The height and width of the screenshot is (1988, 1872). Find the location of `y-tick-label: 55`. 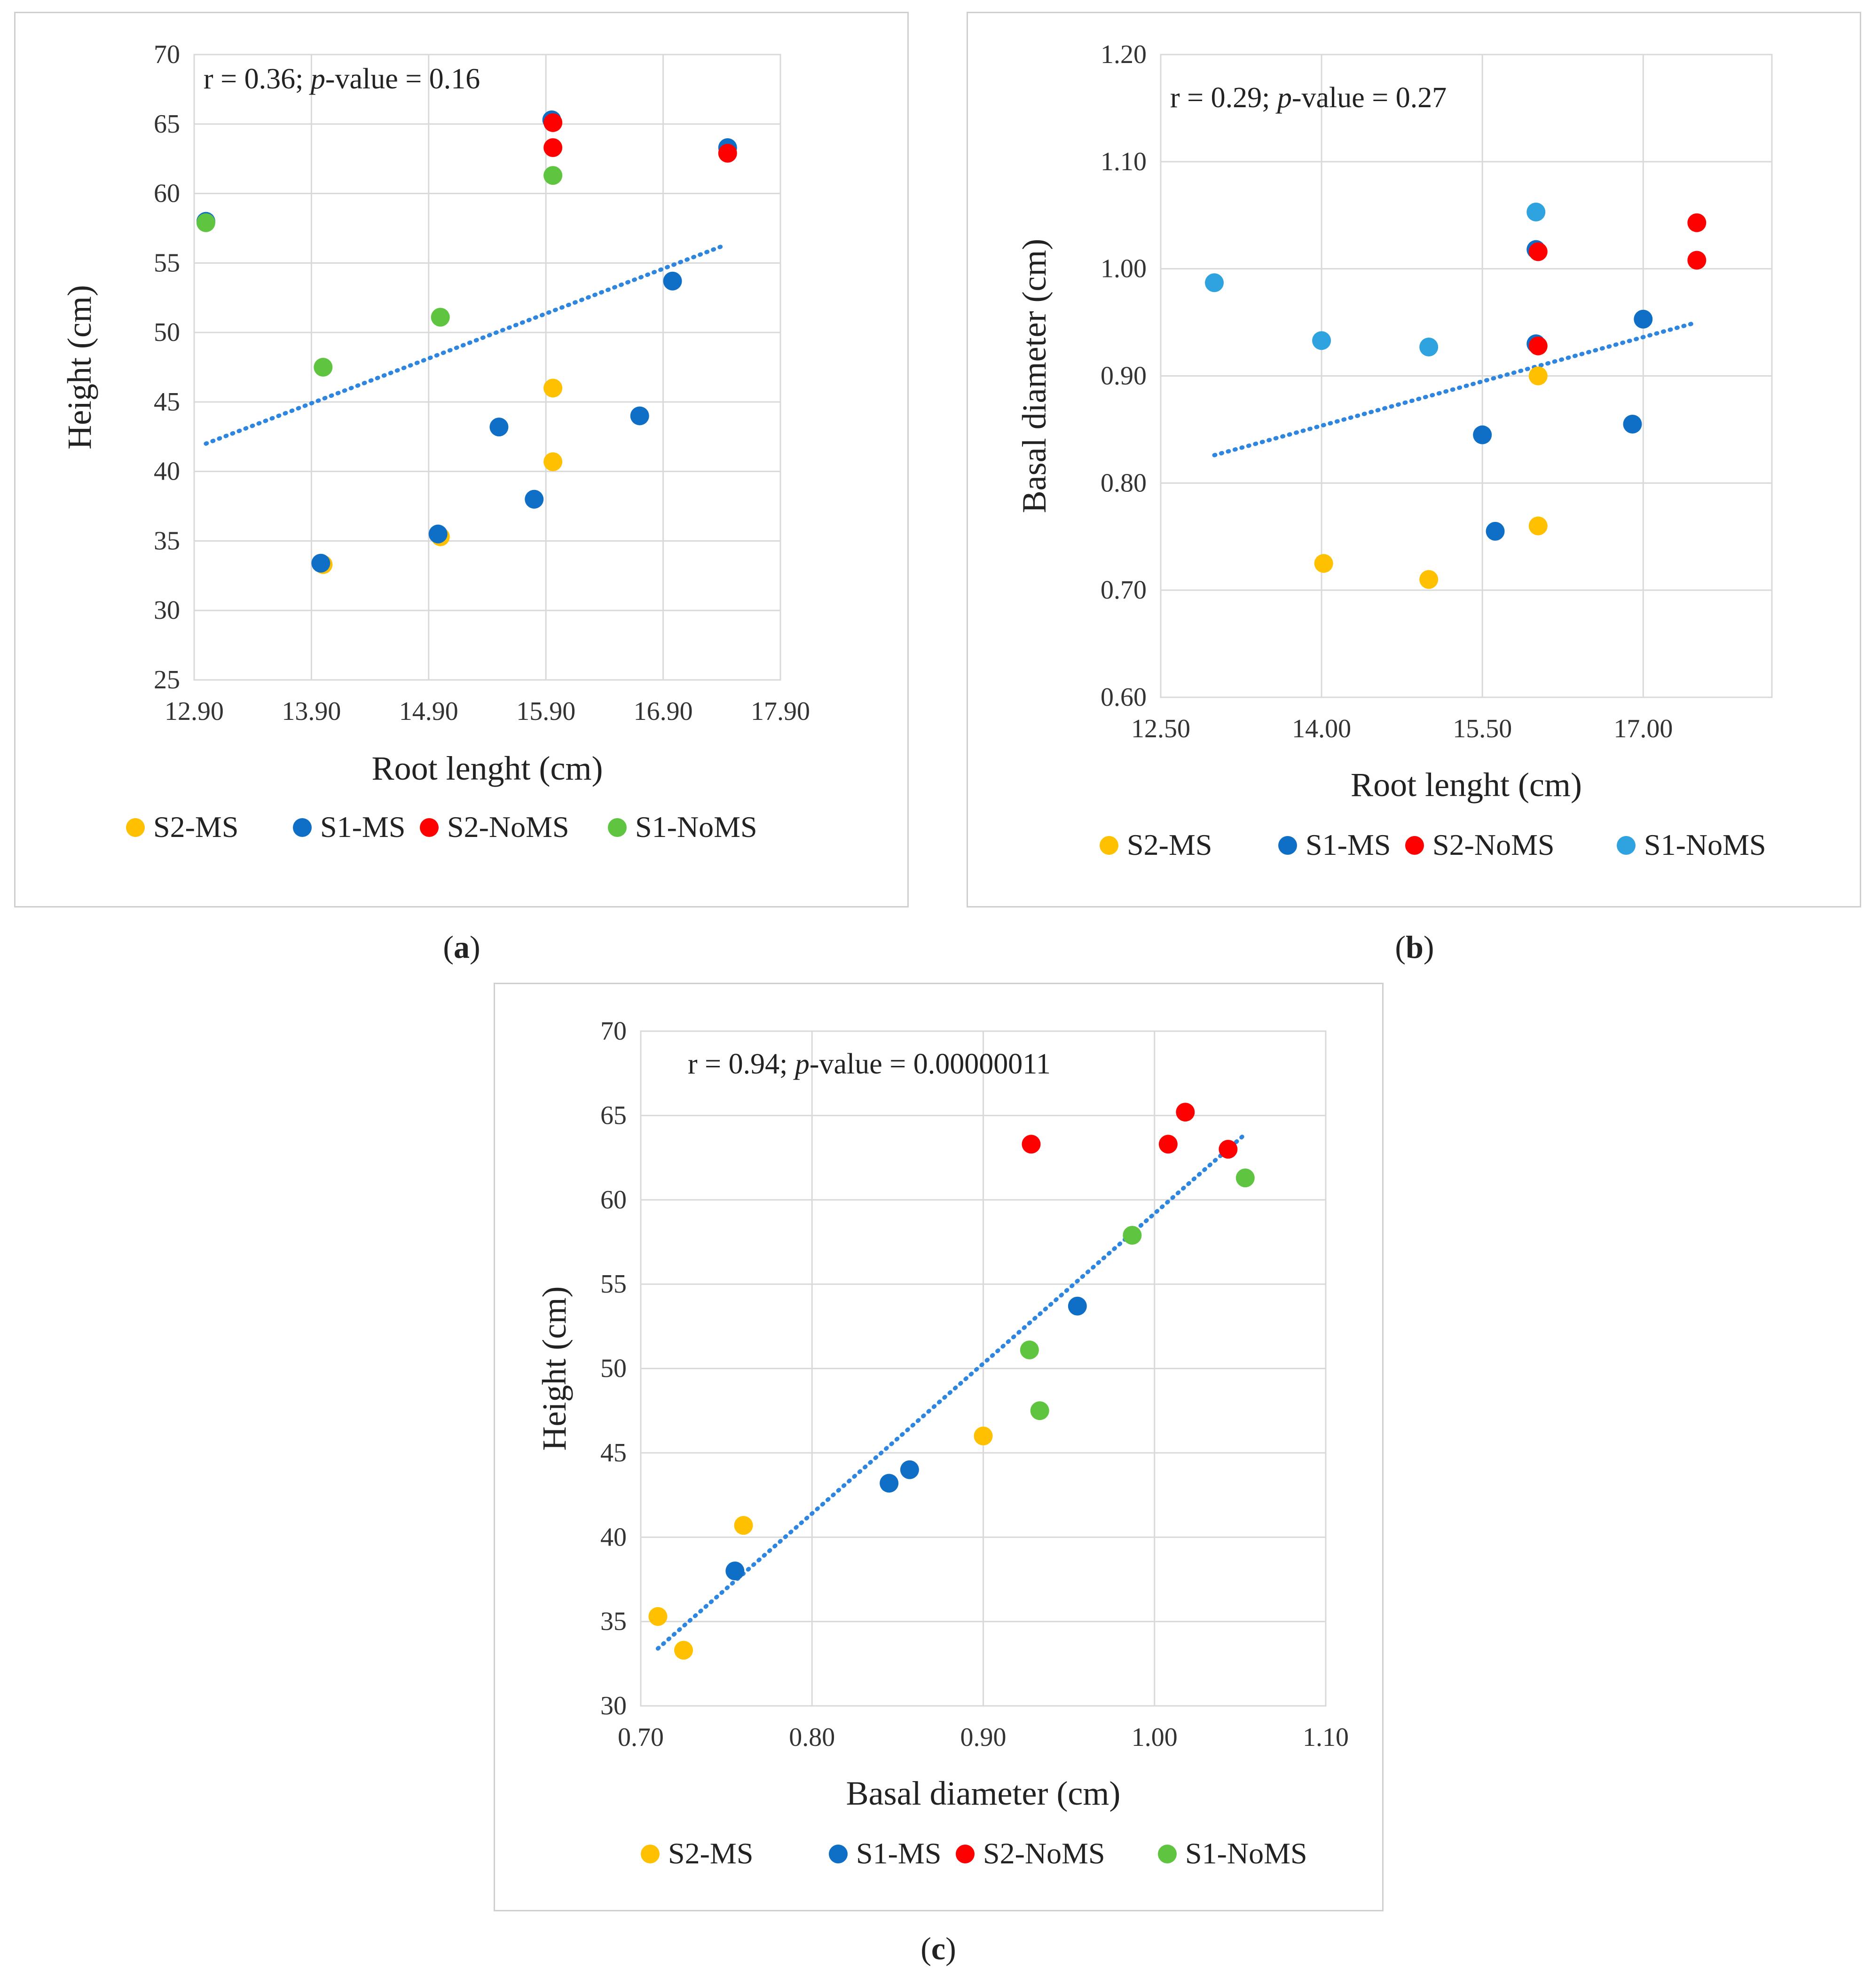

y-tick-label: 55 is located at coordinates (613, 1284).